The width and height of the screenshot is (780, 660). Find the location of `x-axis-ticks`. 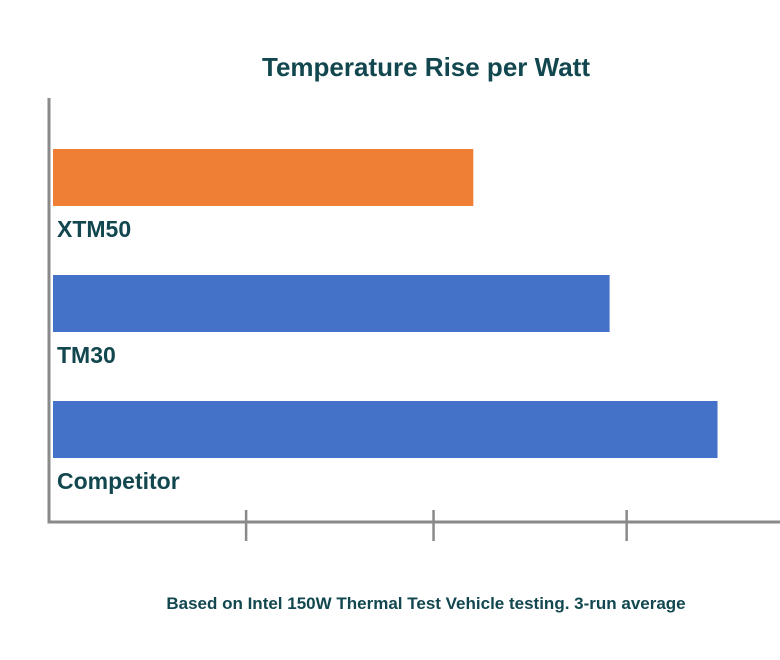

x-axis-ticks is located at coordinates (436, 525).